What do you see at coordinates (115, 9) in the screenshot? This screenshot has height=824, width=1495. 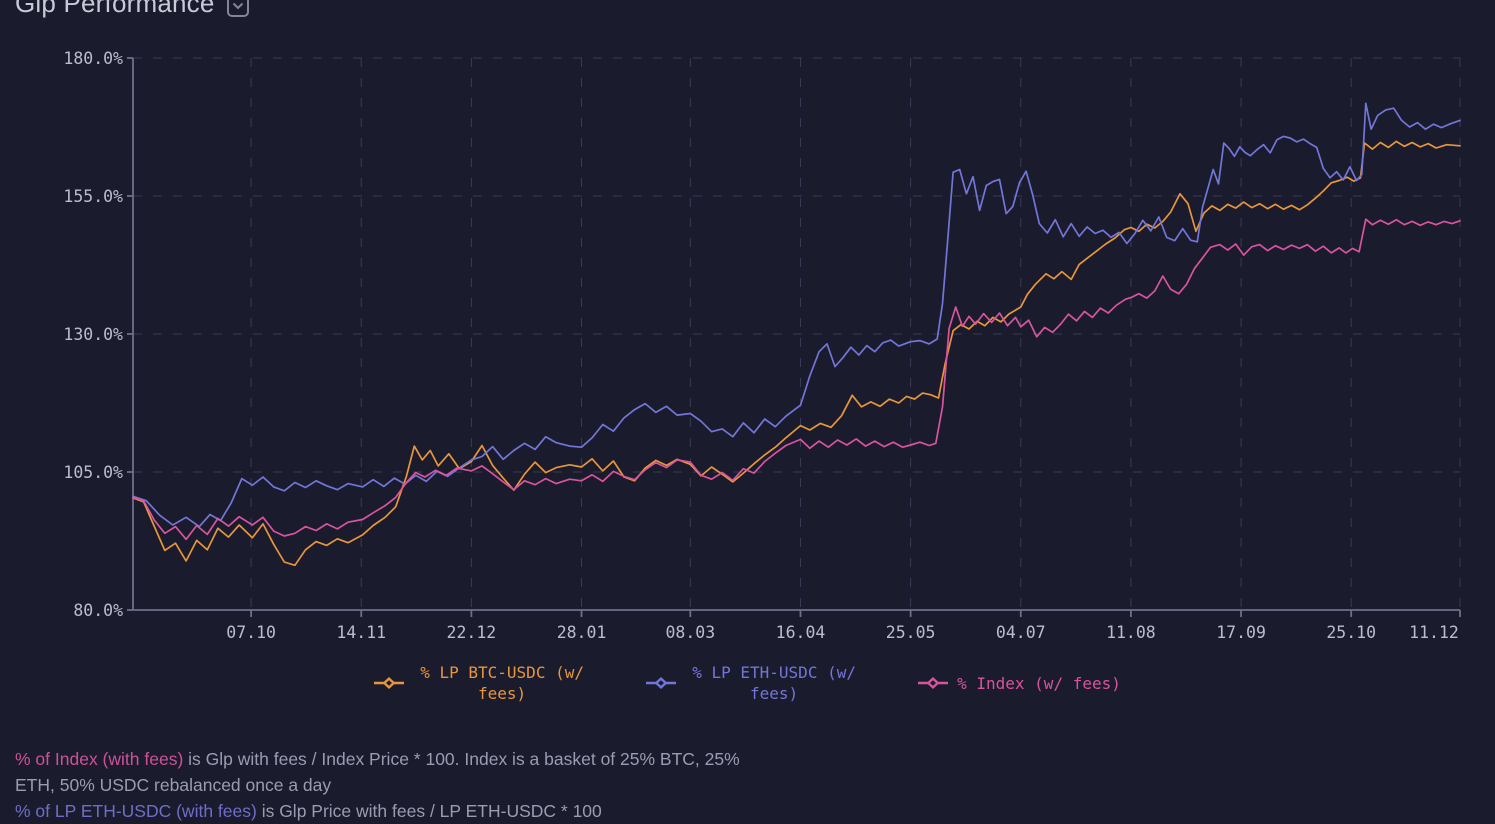 I see `chart-title: Glp Performance` at bounding box center [115, 9].